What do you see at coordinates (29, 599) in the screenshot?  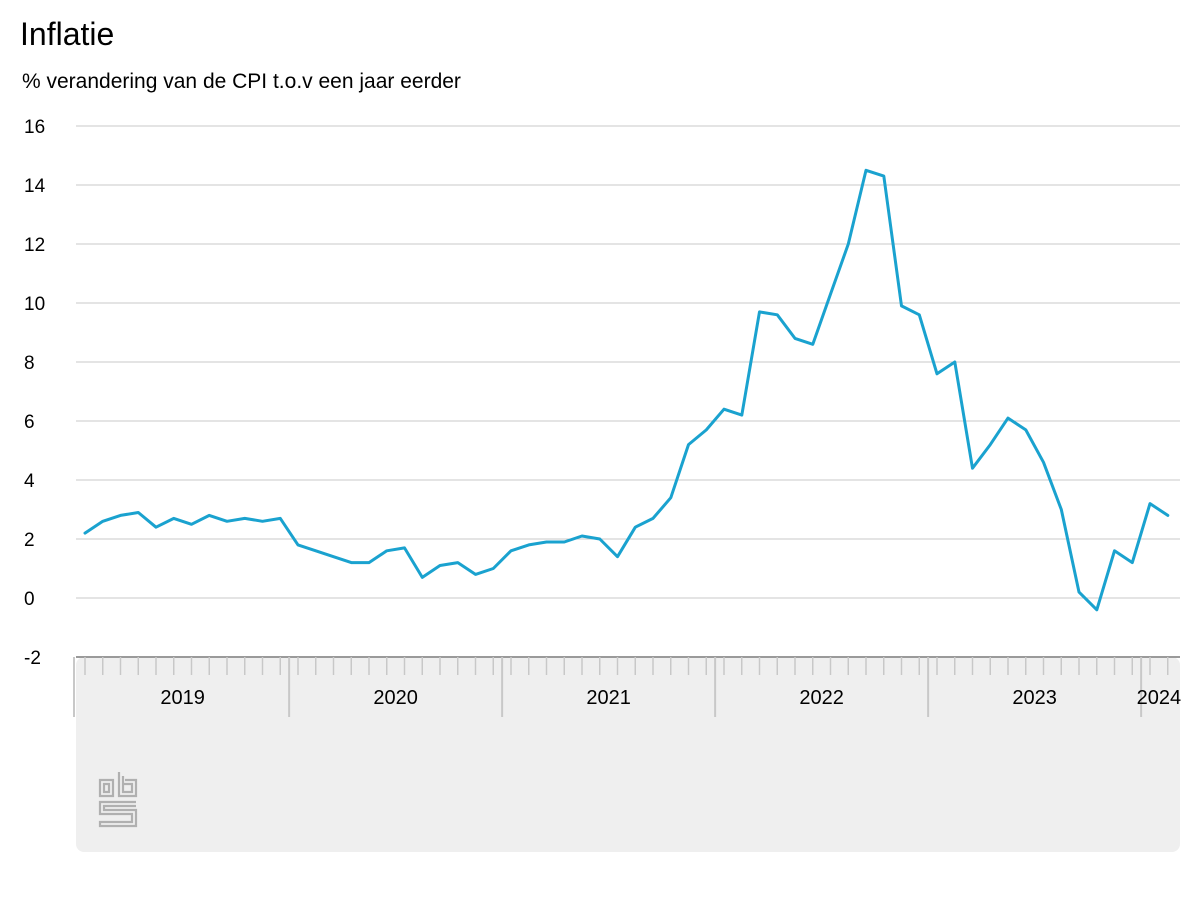 I see `y-tick-label: 0` at bounding box center [29, 599].